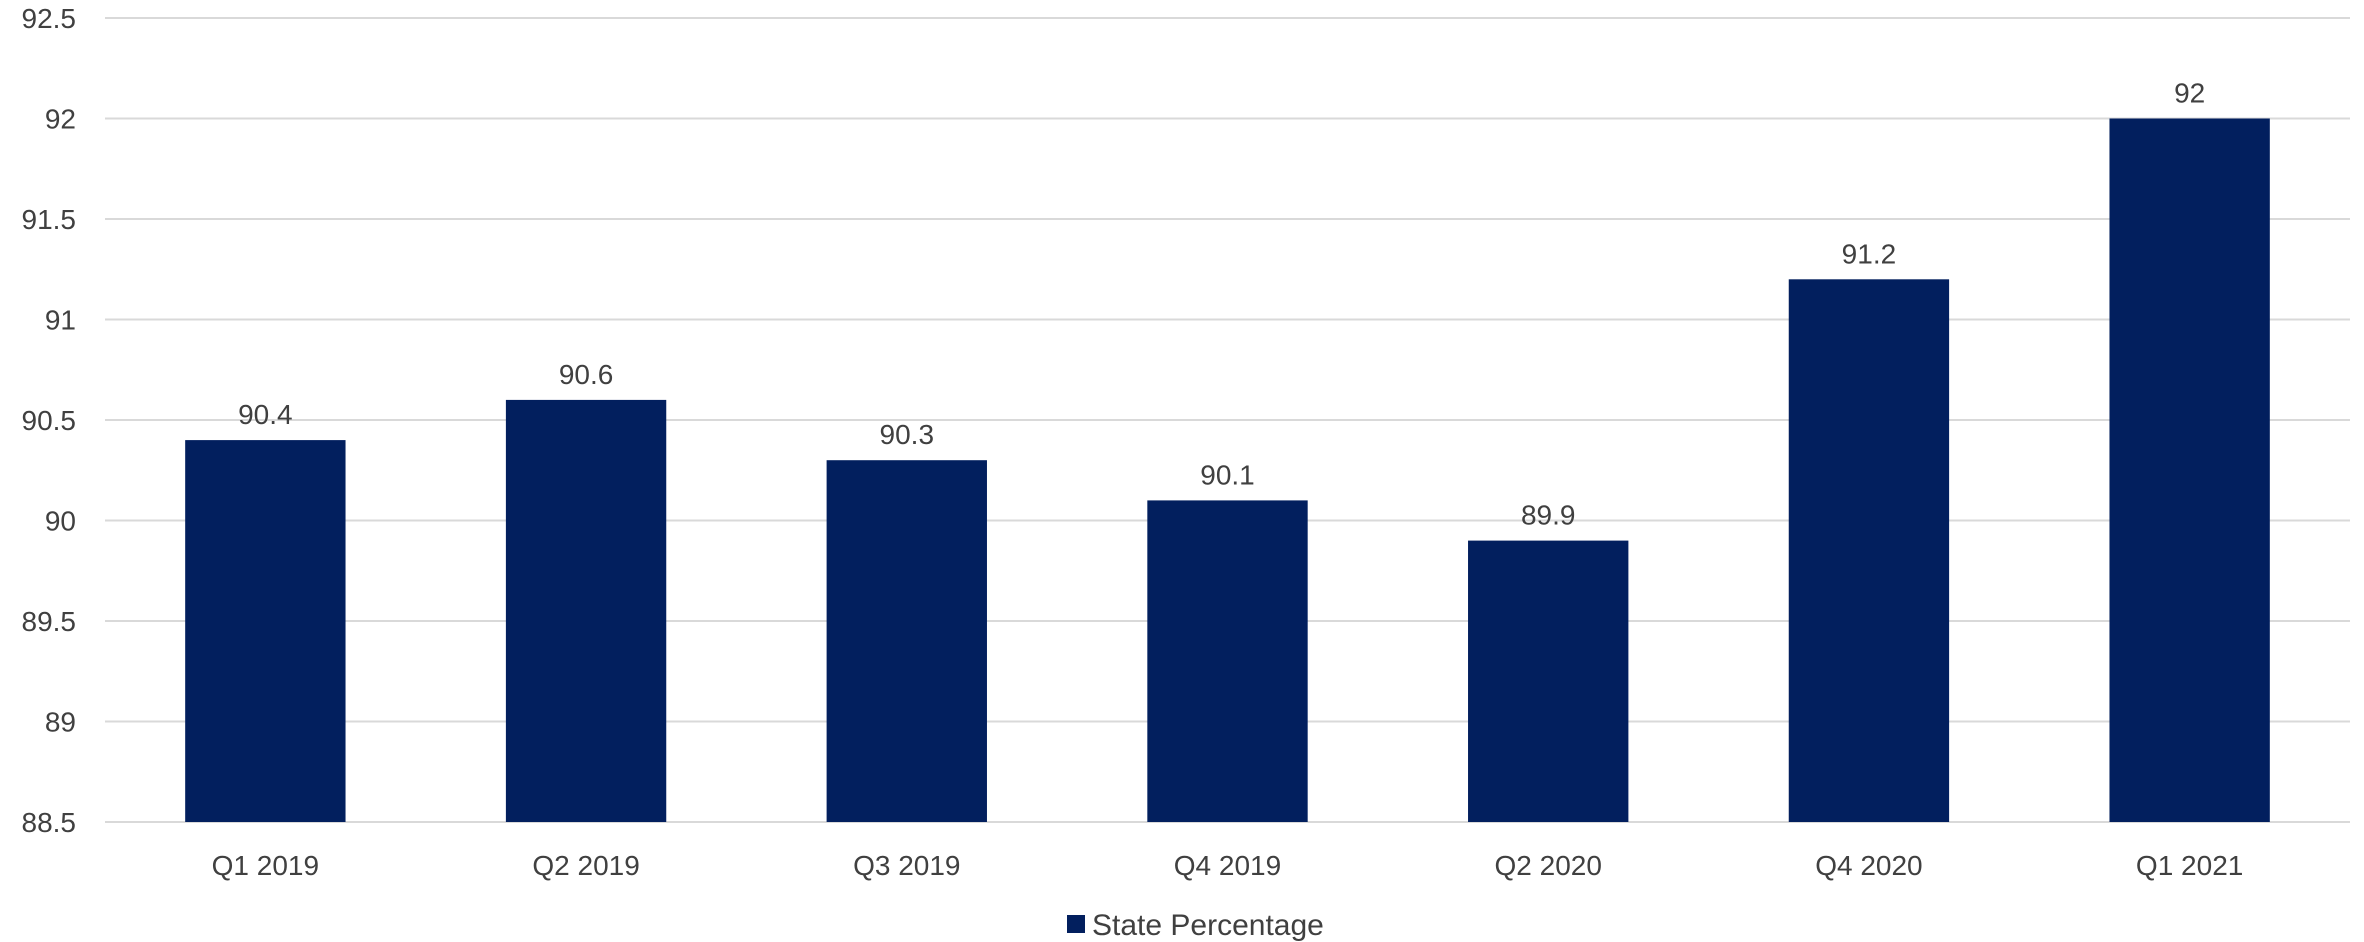 The height and width of the screenshot is (942, 2364). What do you see at coordinates (1548, 515) in the screenshot?
I see `data-label: 89.9` at bounding box center [1548, 515].